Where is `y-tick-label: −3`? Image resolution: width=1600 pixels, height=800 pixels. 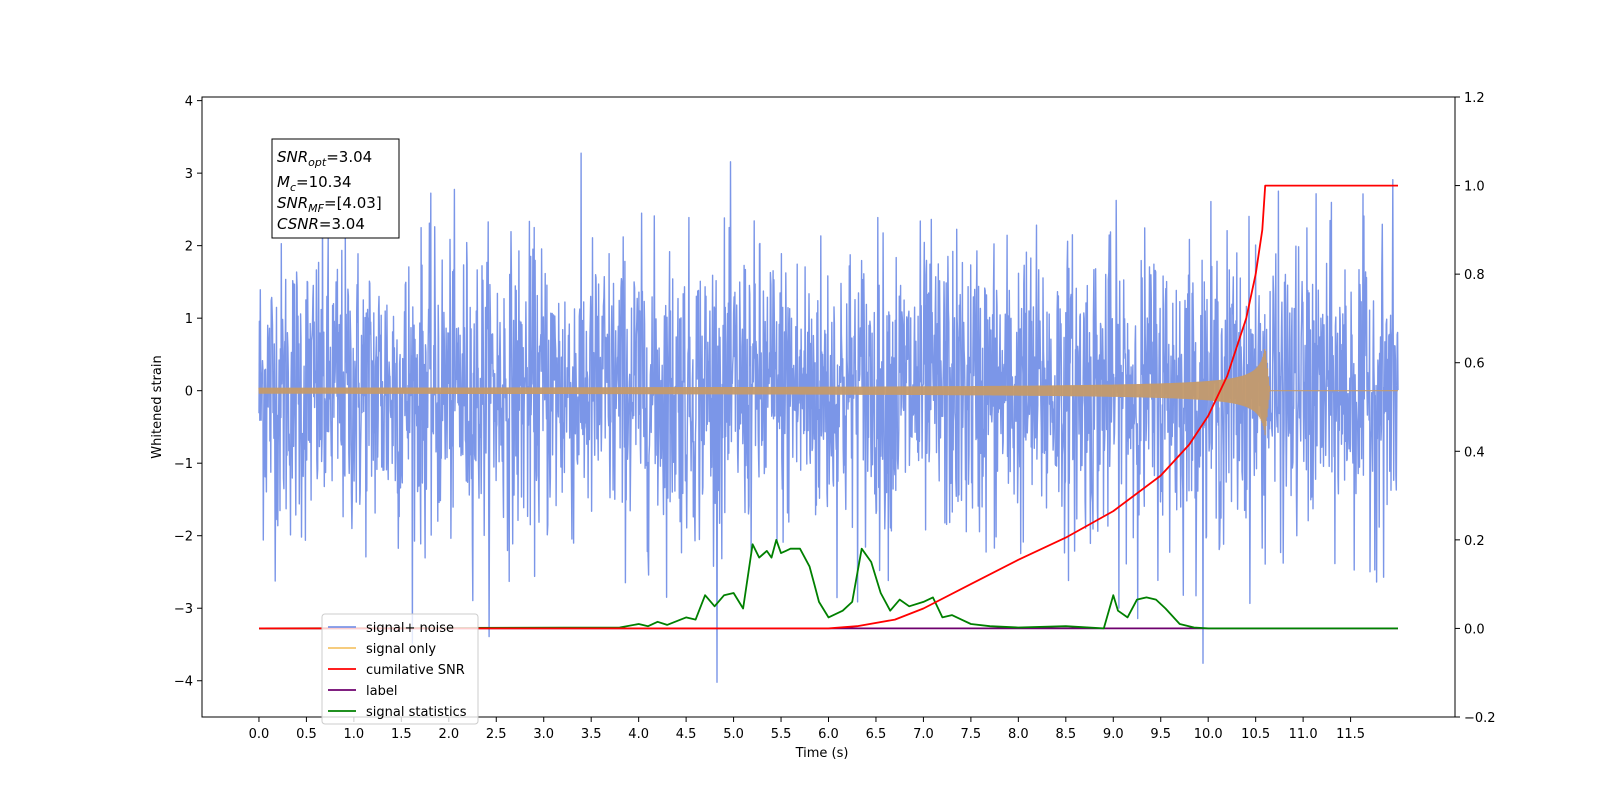 y-tick-label: −3 is located at coordinates (183, 609).